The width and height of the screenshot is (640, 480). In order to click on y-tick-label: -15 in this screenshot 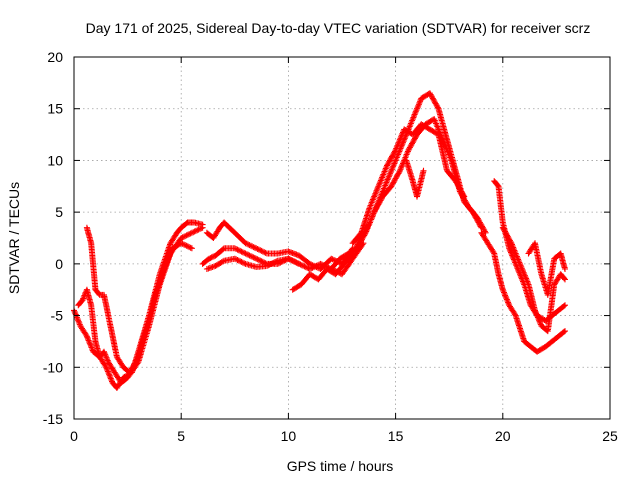, I will do `click(53, 419)`.